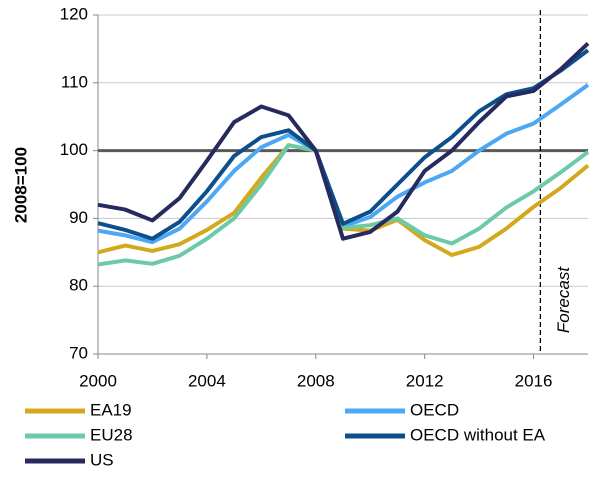 The width and height of the screenshot is (592, 478). What do you see at coordinates (78, 285) in the screenshot?
I see `y-tick-label: 80` at bounding box center [78, 285].